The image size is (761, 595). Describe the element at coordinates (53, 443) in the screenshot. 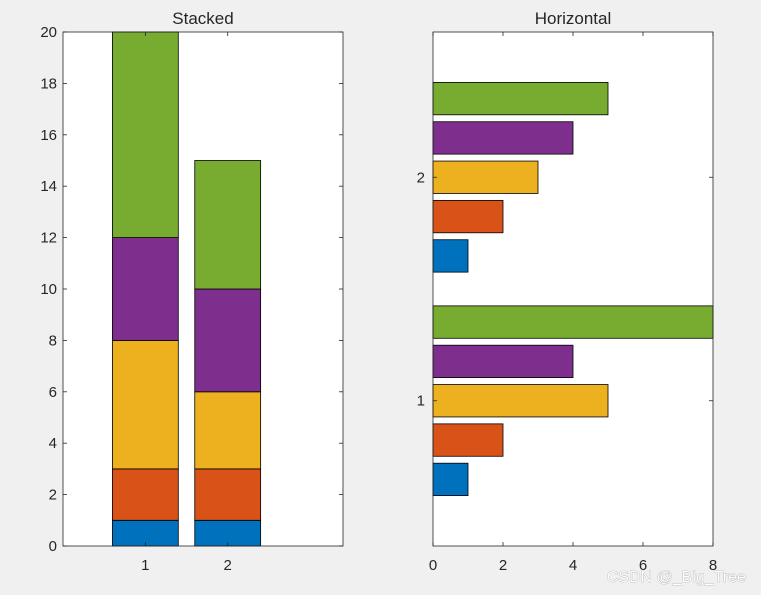

I see `stacked-ytick-label: 4` at that location.